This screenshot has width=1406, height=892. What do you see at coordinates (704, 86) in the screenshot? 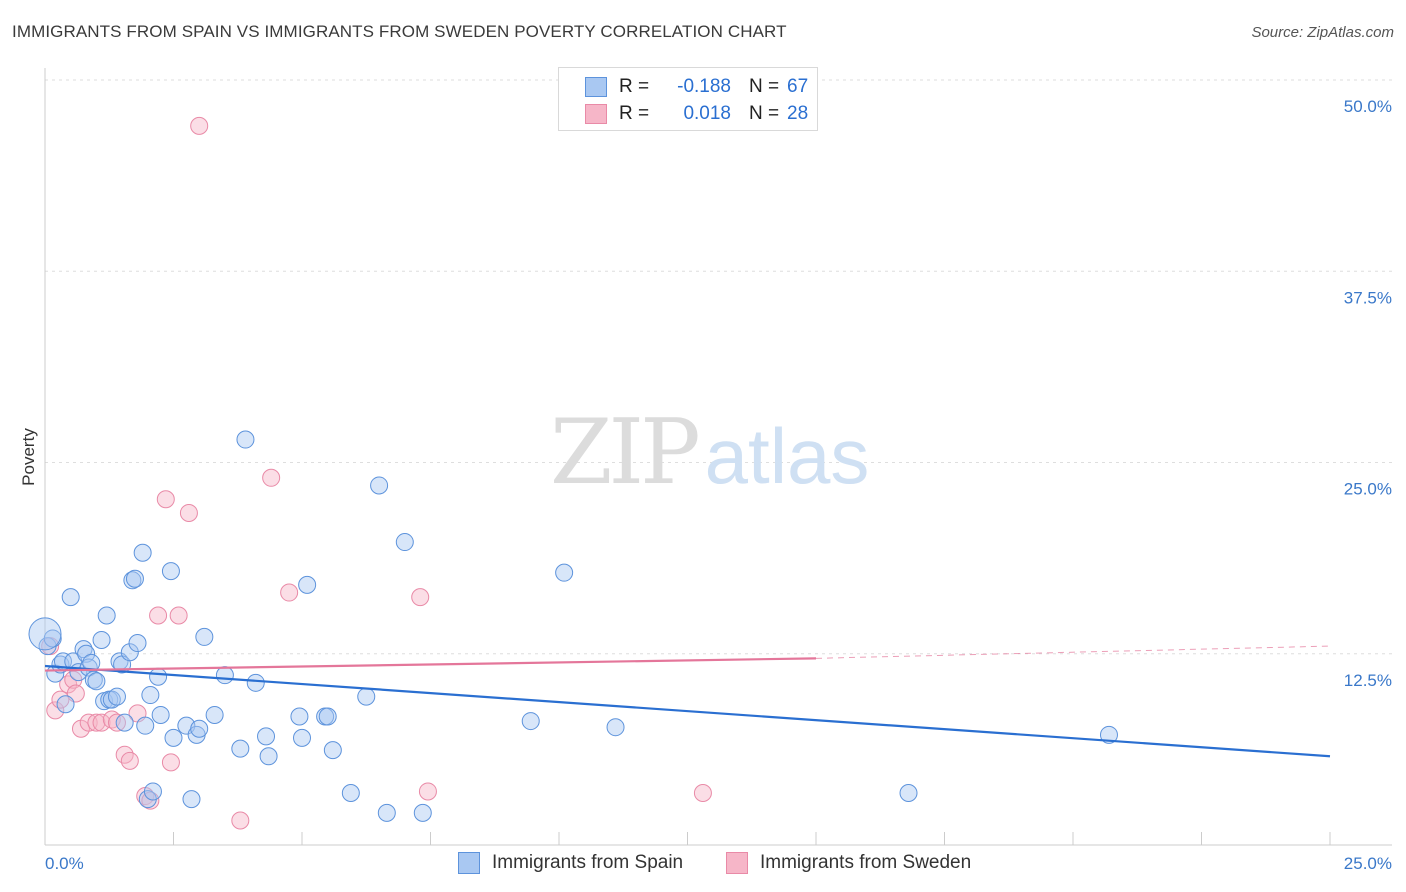
I see `legend-r-value: -0.188` at bounding box center [704, 86].